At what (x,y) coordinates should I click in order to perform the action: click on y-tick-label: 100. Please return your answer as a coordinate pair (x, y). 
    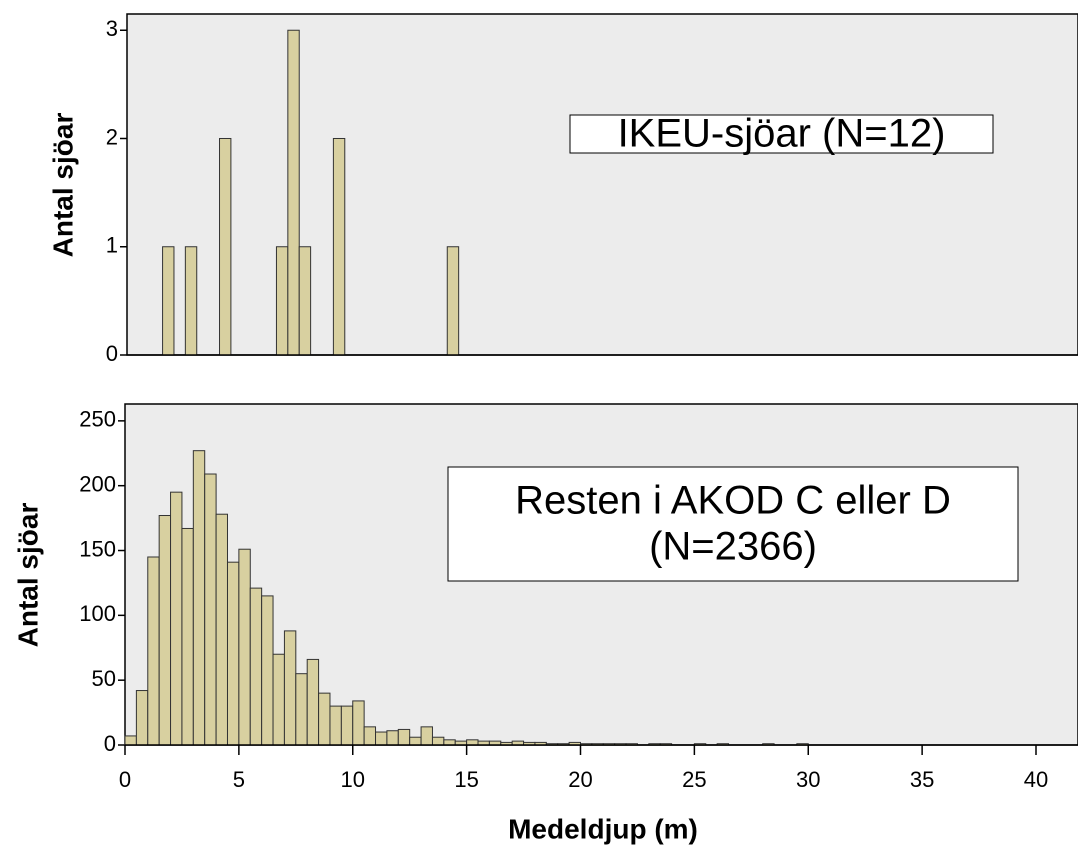
    Looking at the image, I should click on (97, 613).